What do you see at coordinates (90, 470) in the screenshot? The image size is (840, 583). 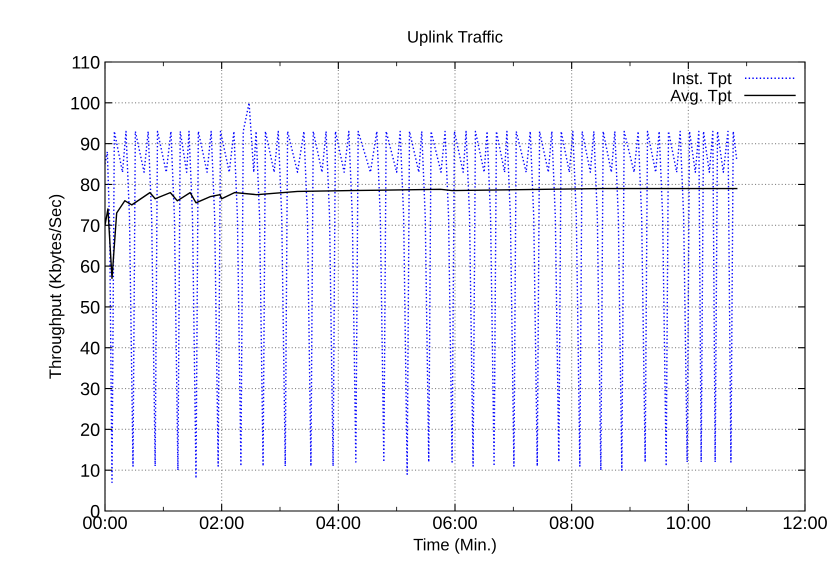 I see `y-tick-label: 10` at bounding box center [90, 470].